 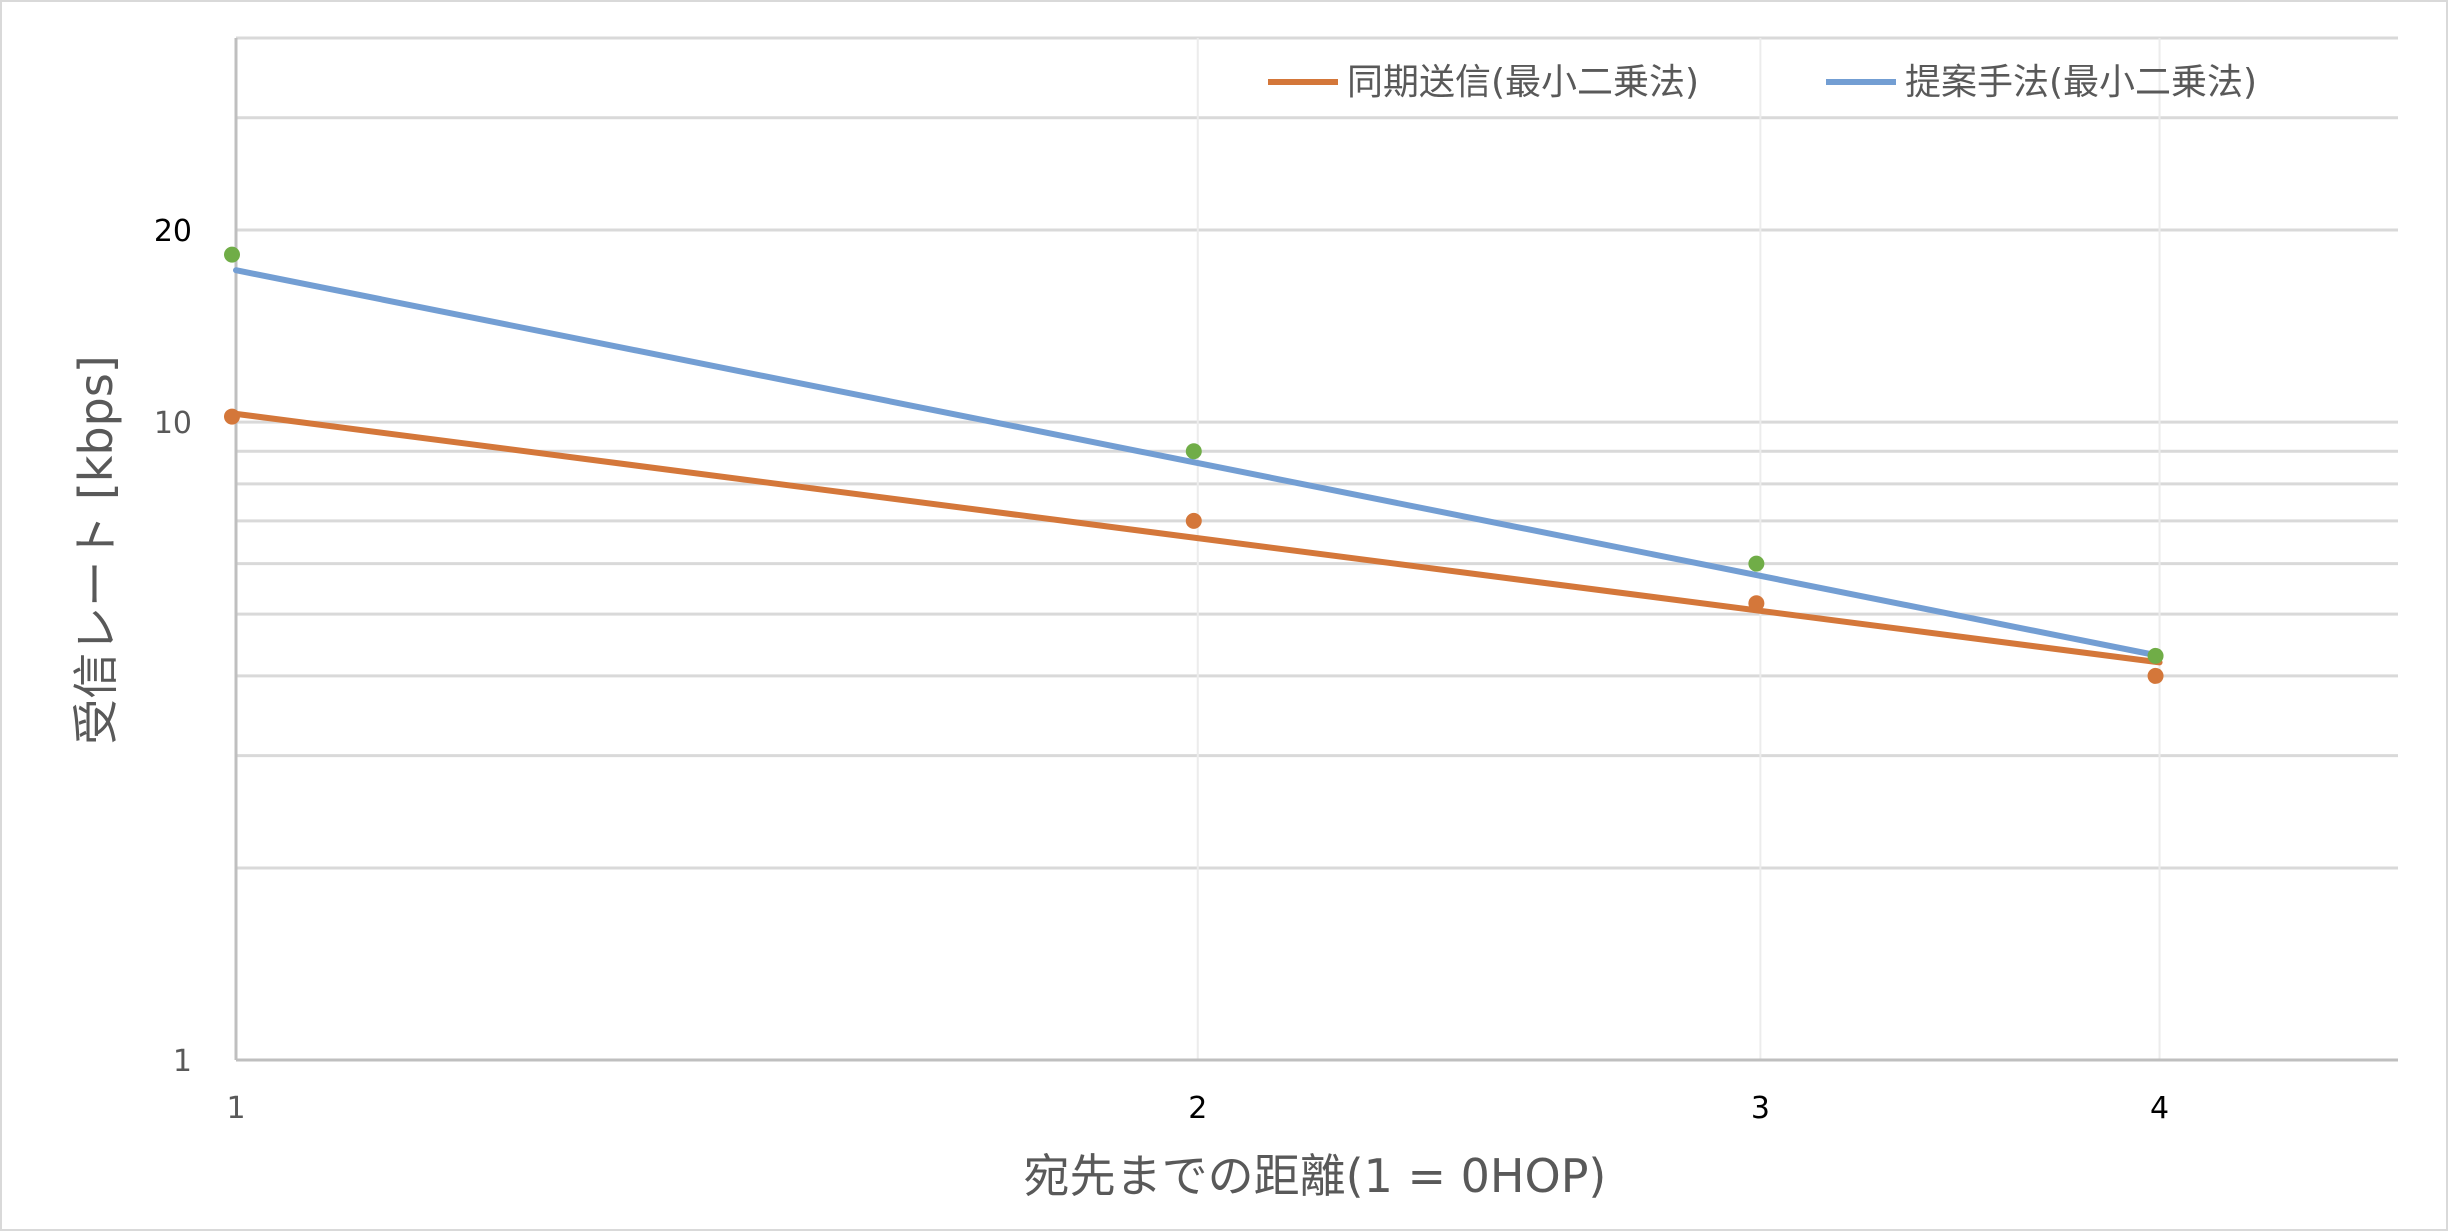 I want to click on x-tick-label: 3, so click(x=1760, y=1108).